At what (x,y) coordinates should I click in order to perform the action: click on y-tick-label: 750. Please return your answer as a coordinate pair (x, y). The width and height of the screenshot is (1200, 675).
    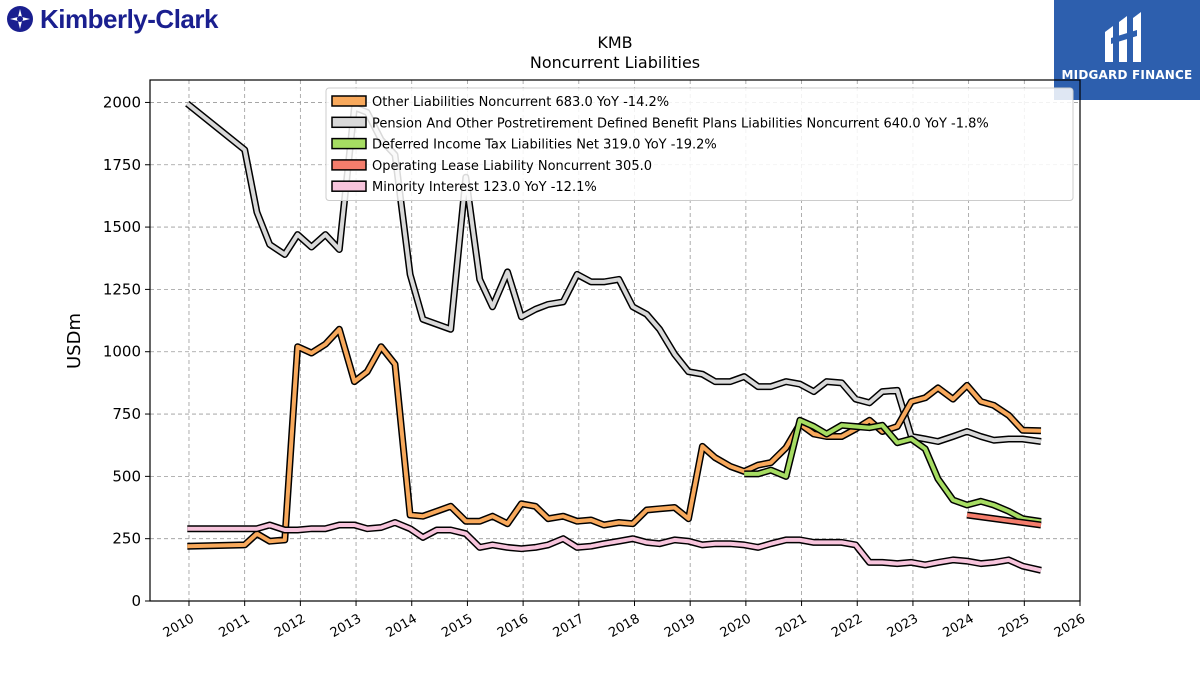
    Looking at the image, I should click on (126, 414).